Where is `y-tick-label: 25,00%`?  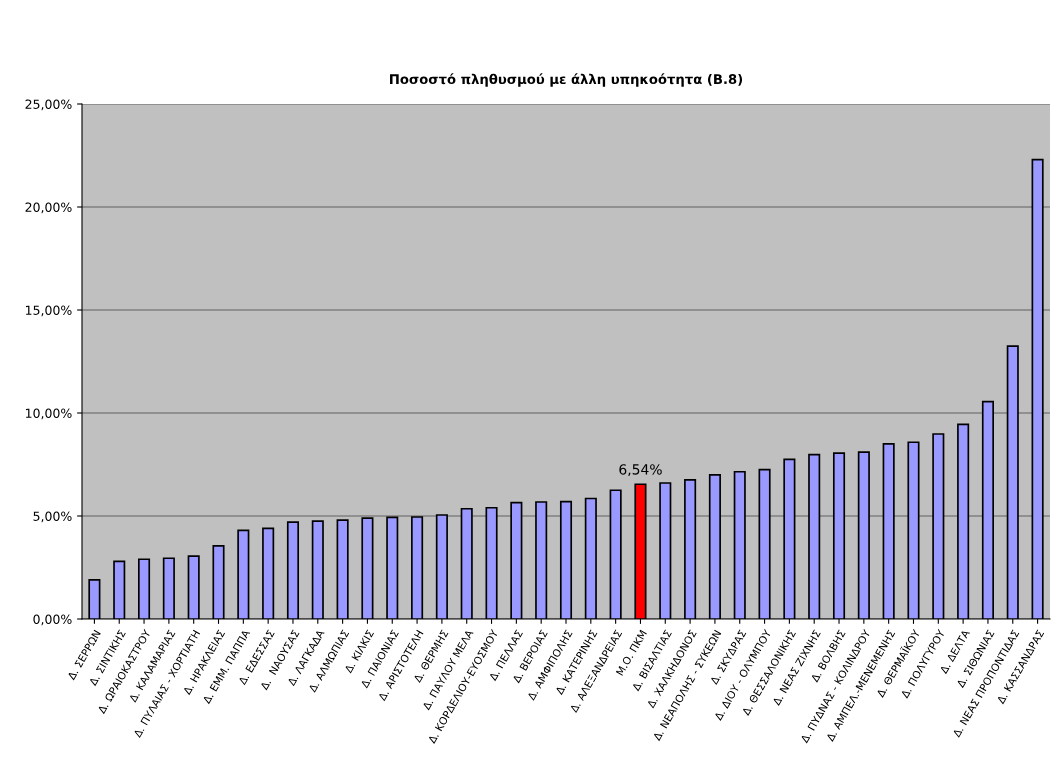
y-tick-label: 25,00% is located at coordinates (48, 105).